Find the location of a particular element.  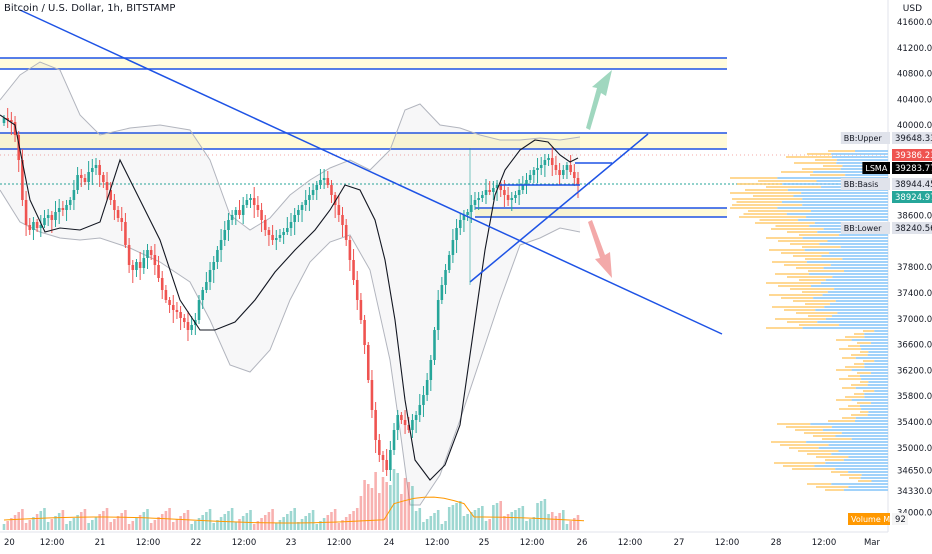

y-tick-label: 37400.00 is located at coordinates (914, 294).